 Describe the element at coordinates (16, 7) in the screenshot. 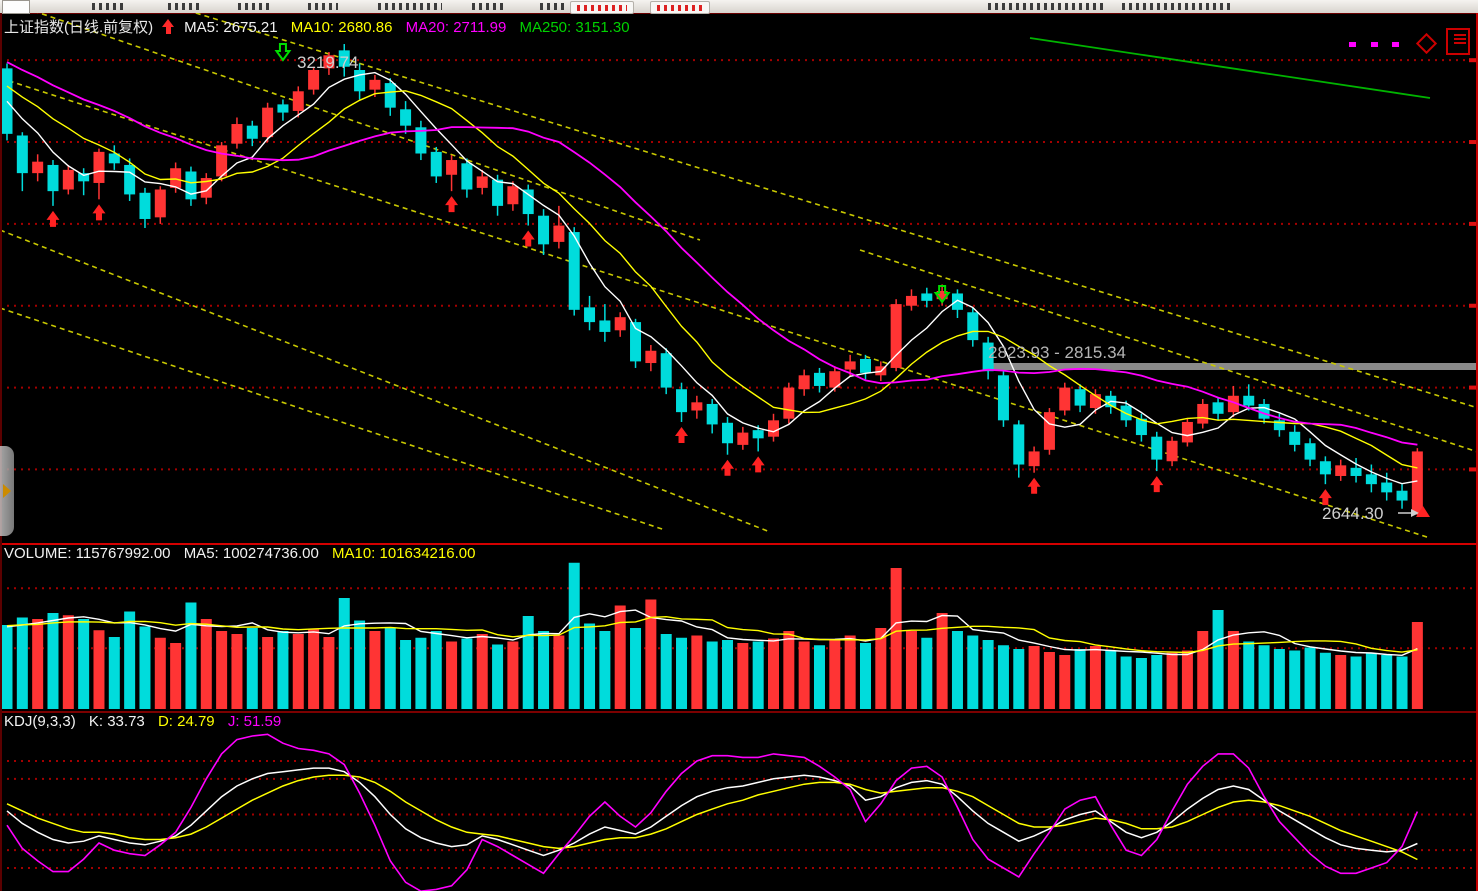

I see `app-icon` at that location.